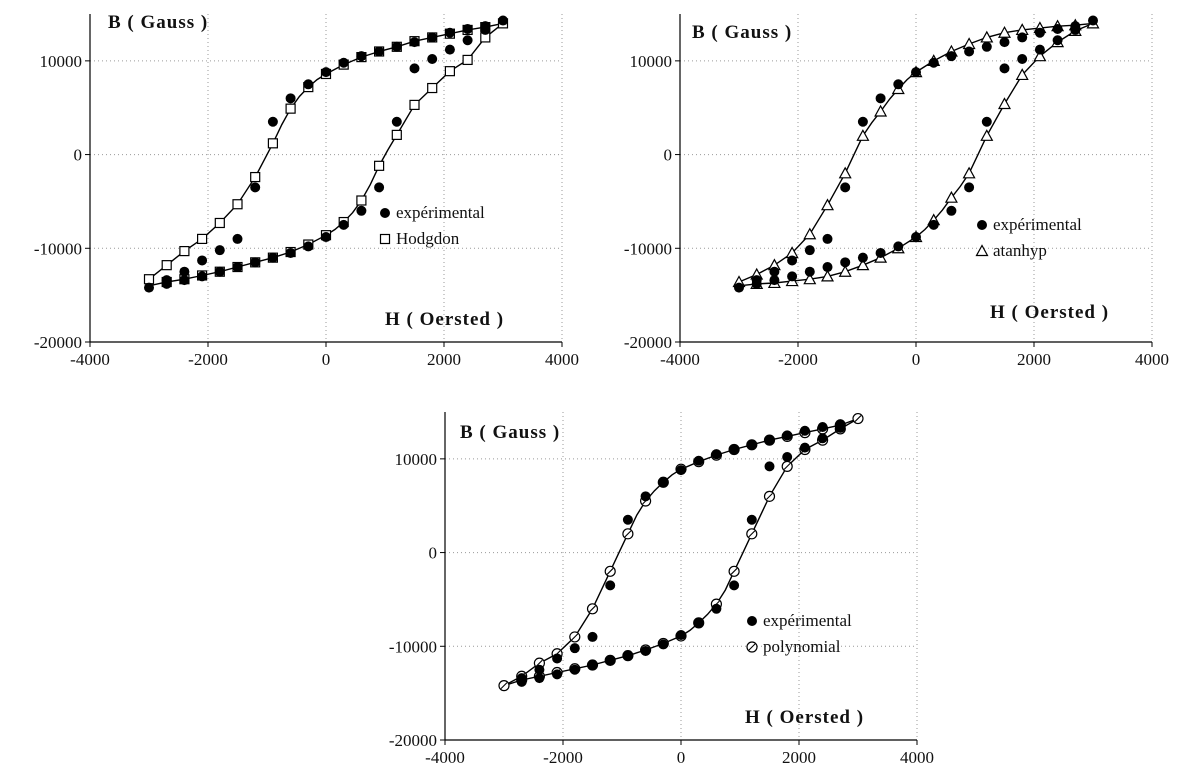  Describe the element at coordinates (681, 757) in the screenshot. I see `x-tick-label: 0` at that location.